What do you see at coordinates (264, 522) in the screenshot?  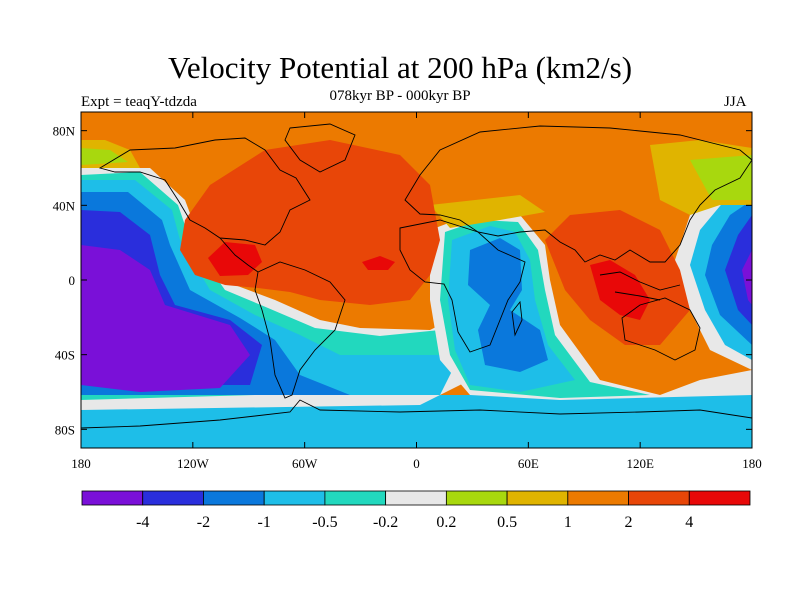 I see `colorbar-label: -1` at bounding box center [264, 522].